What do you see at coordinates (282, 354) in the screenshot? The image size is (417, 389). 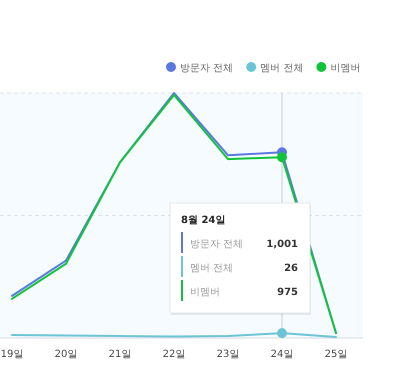 I see `x-tick-label: 24일` at bounding box center [282, 354].